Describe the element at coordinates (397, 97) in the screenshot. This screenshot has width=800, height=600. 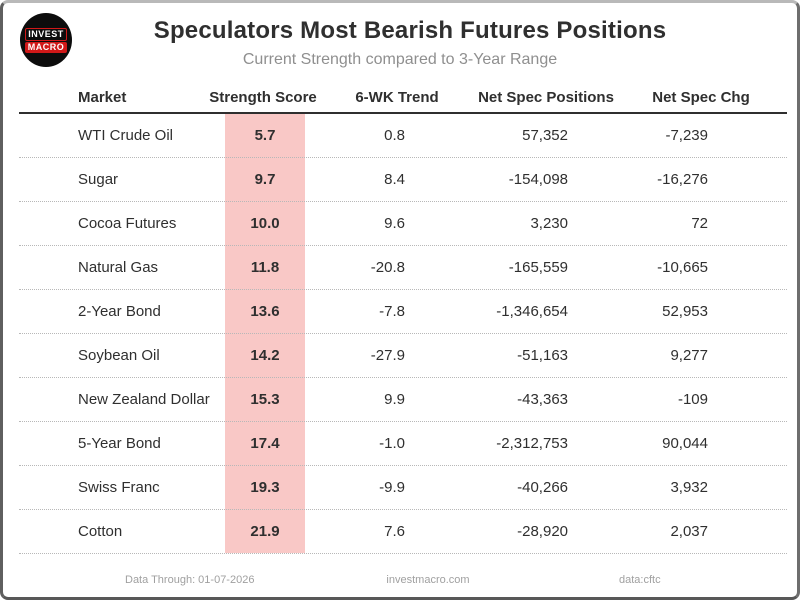
I see `col-header-6wk-trend: 6-WK Trend` at that location.